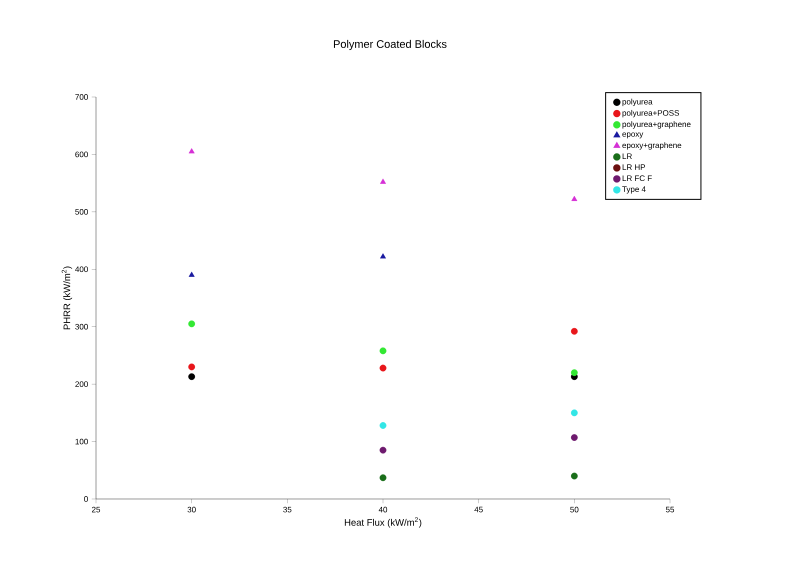 This screenshot has height=570, width=809. What do you see at coordinates (383, 522) in the screenshot?
I see `x-axis-title: Heat Flux (kW/m$^{2}$)` at bounding box center [383, 522].